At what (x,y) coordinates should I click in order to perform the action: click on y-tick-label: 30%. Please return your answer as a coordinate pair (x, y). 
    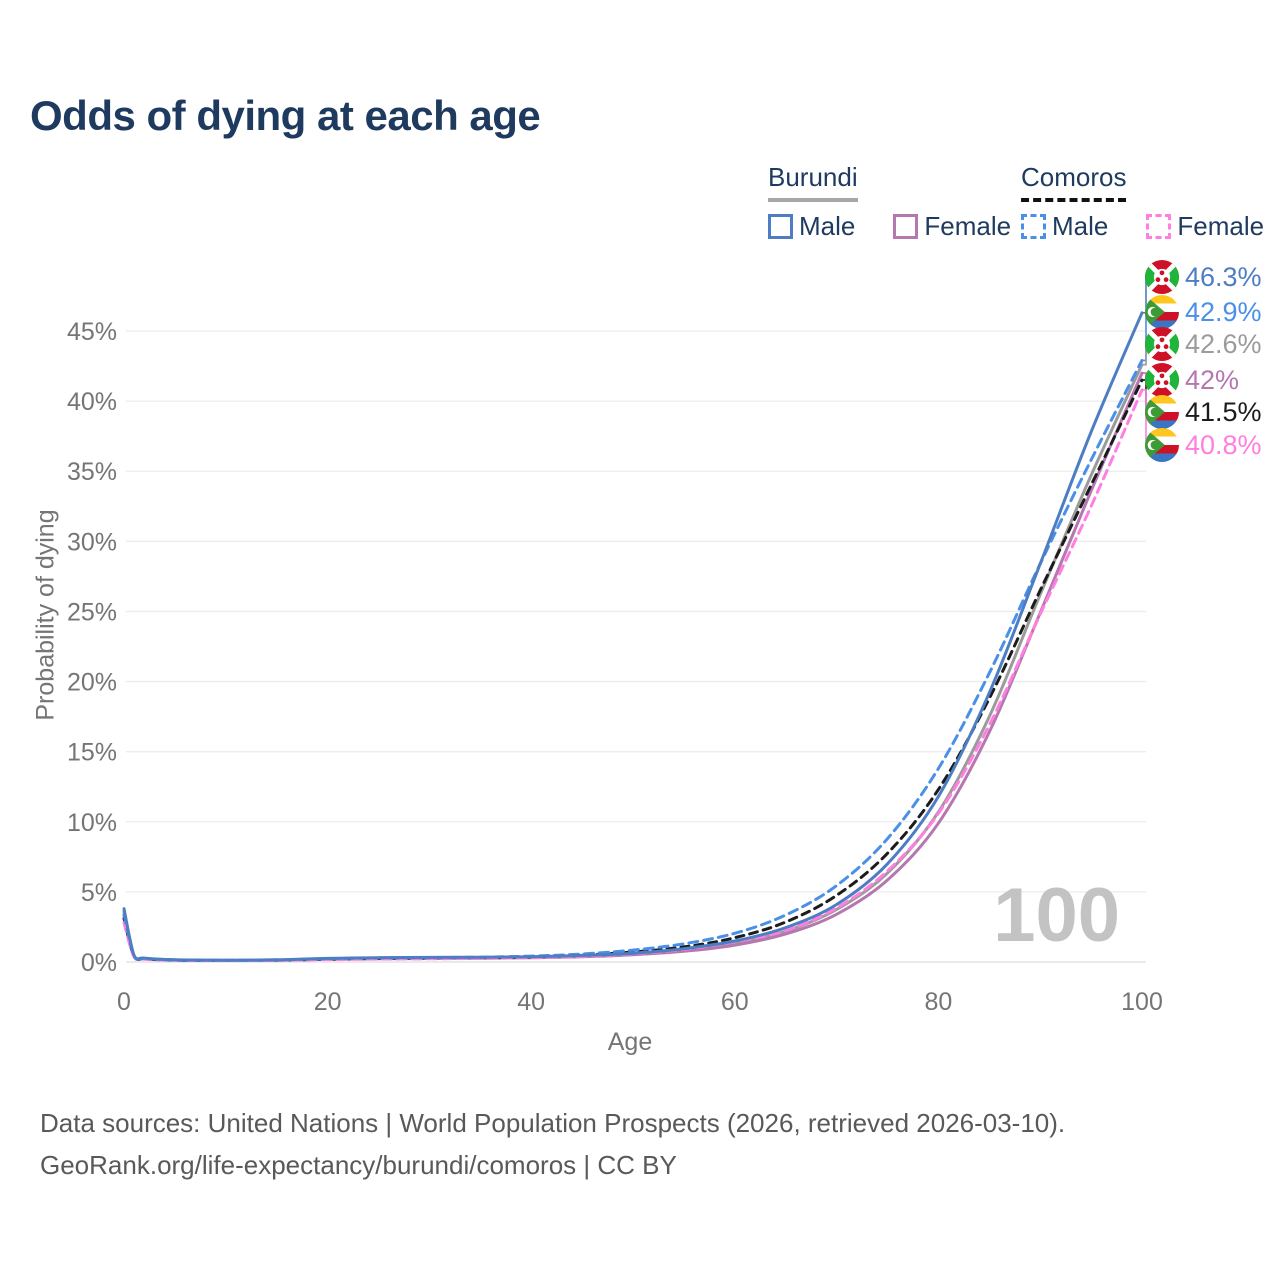
    Looking at the image, I should click on (92, 542).